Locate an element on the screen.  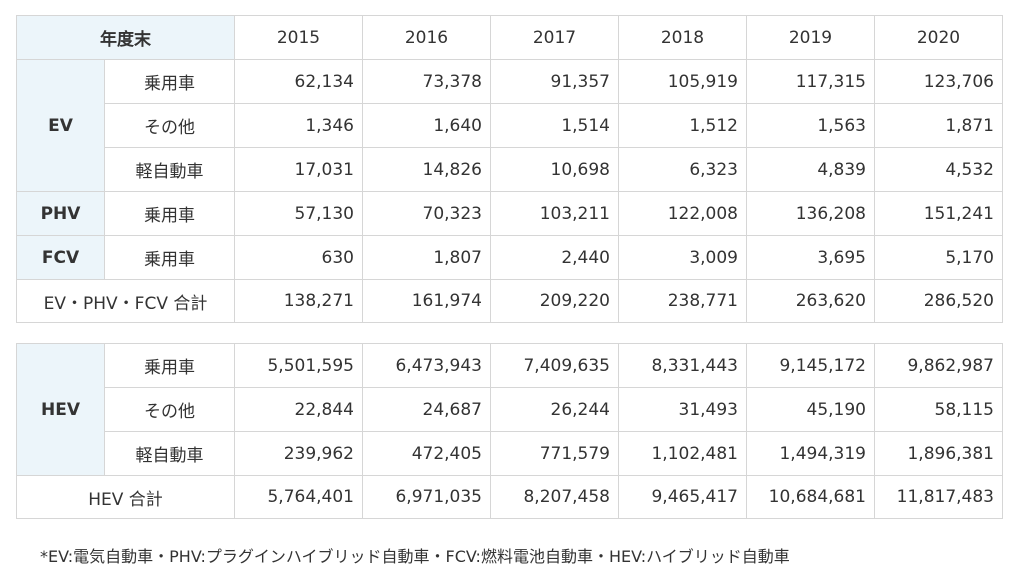
value-cell: 6,323 is located at coordinates (682, 169).